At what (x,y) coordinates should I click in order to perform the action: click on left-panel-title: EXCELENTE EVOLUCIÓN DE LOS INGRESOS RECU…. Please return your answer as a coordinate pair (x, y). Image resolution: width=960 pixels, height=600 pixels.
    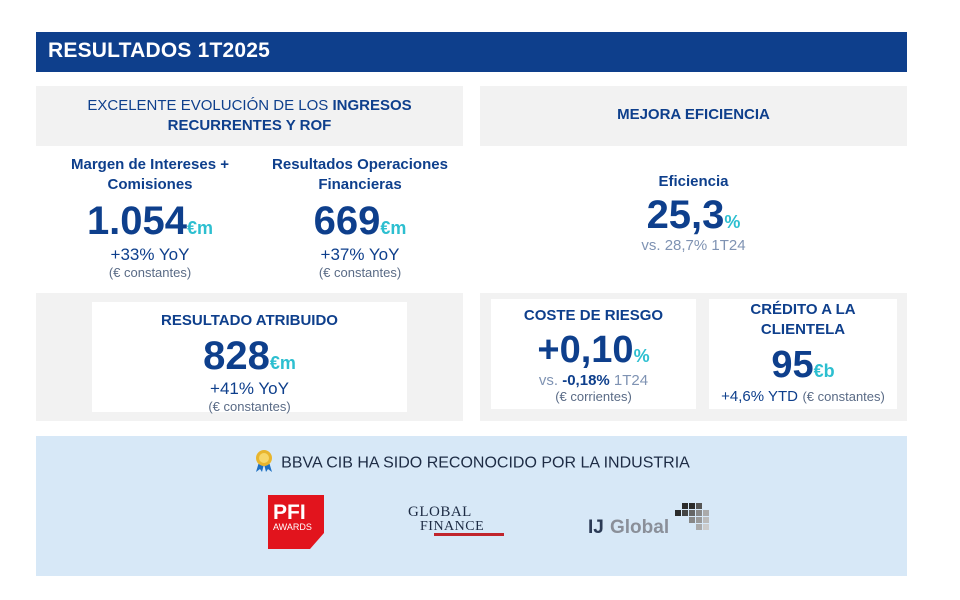
    Looking at the image, I should click on (249, 111).